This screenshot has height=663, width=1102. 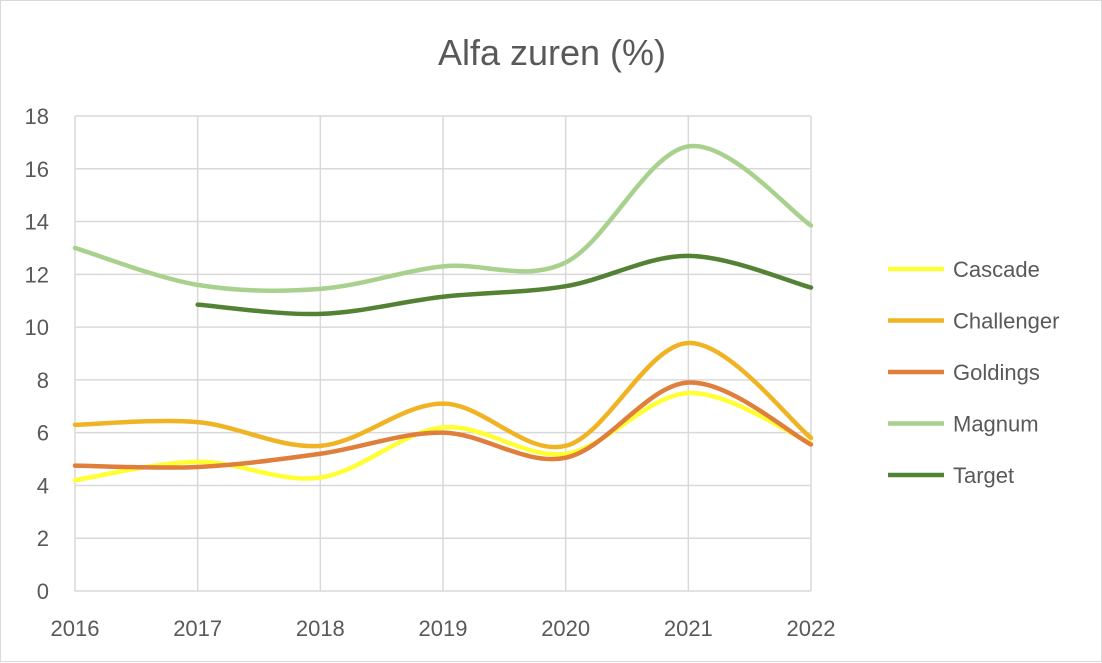 I want to click on series-line-challenger, so click(x=443, y=395).